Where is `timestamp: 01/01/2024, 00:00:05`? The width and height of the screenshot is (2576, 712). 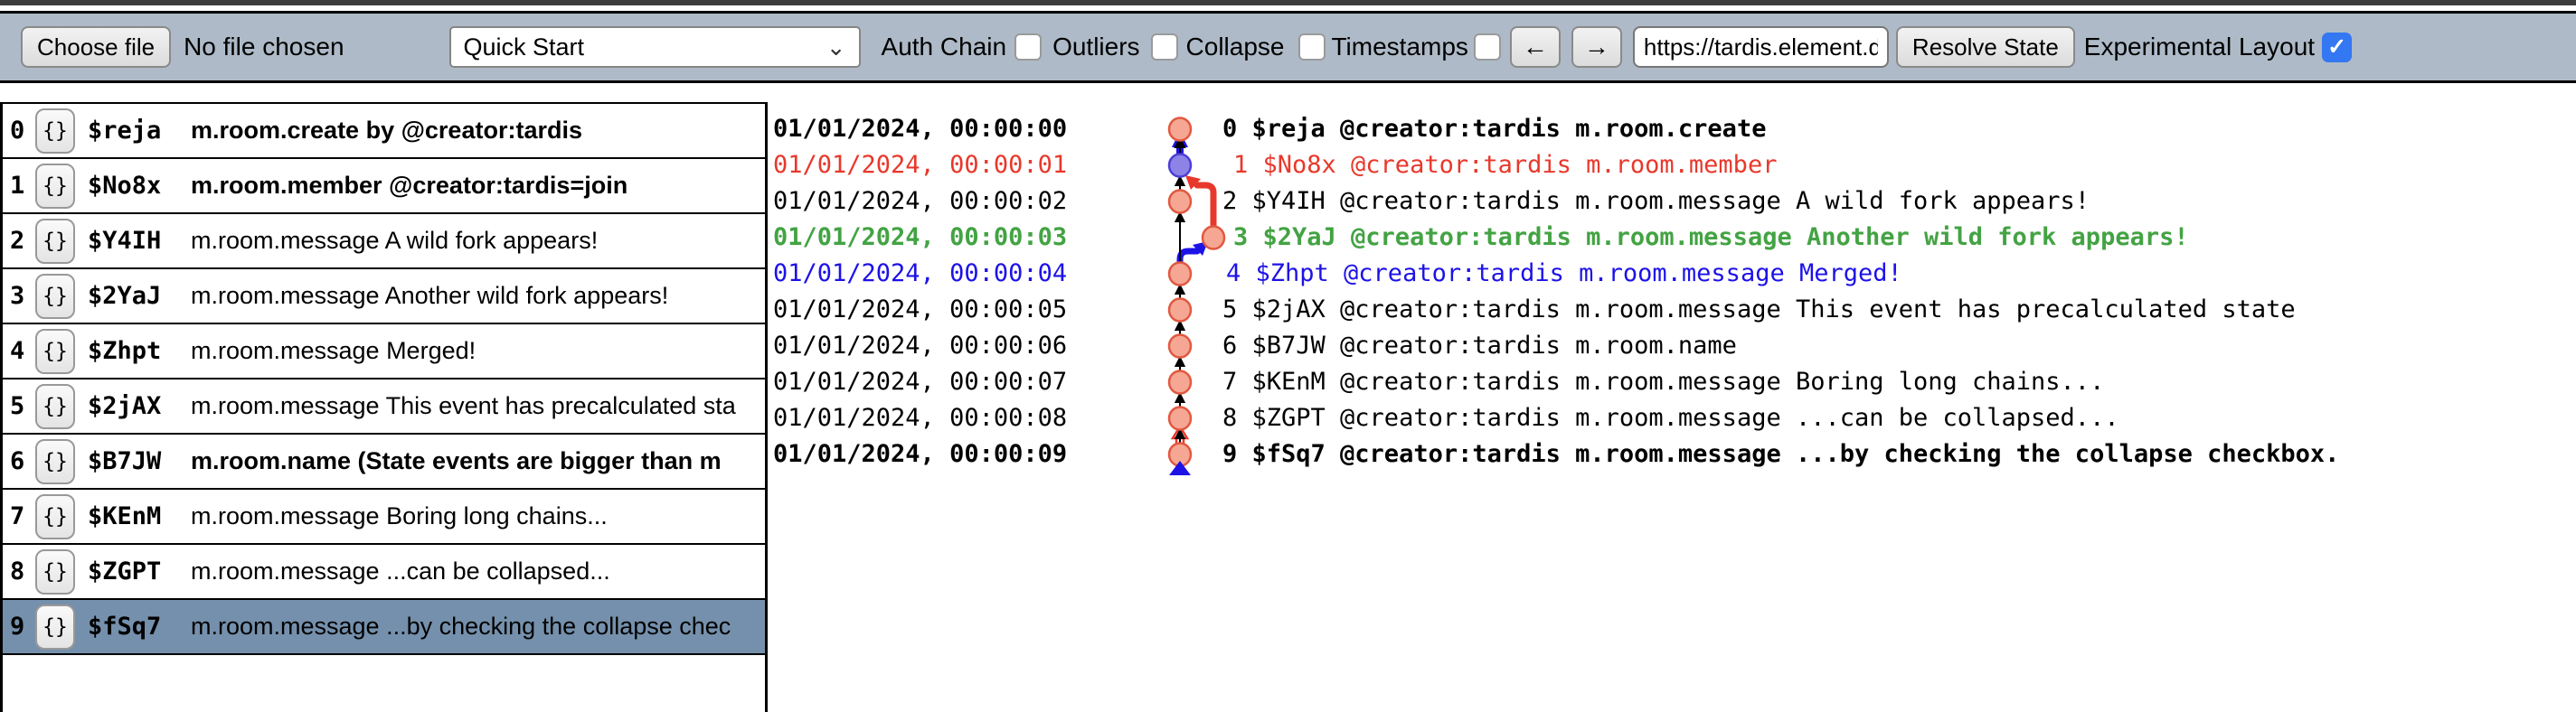
timestamp: 01/01/2024, 00:00:05 is located at coordinates (920, 309).